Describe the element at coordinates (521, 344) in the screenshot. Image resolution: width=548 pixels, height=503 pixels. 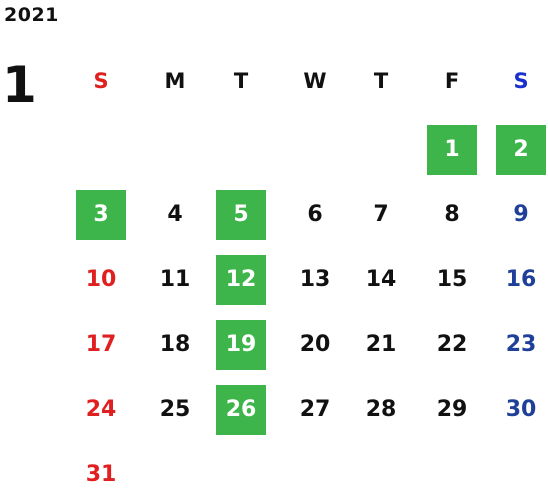
I see `day-cell: 23` at that location.